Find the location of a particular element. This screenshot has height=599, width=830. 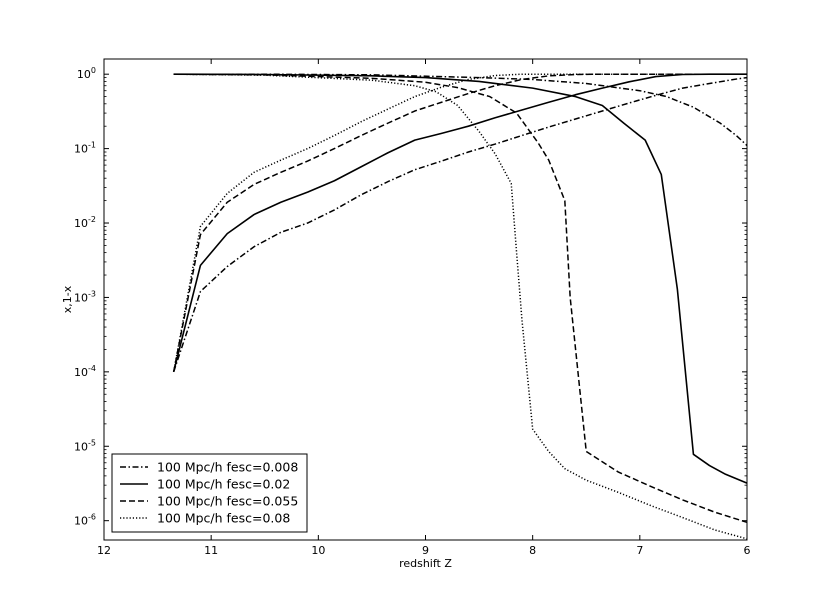

legend-label-2: 100 Mpc/h fesc=0.02 is located at coordinates (223, 484).